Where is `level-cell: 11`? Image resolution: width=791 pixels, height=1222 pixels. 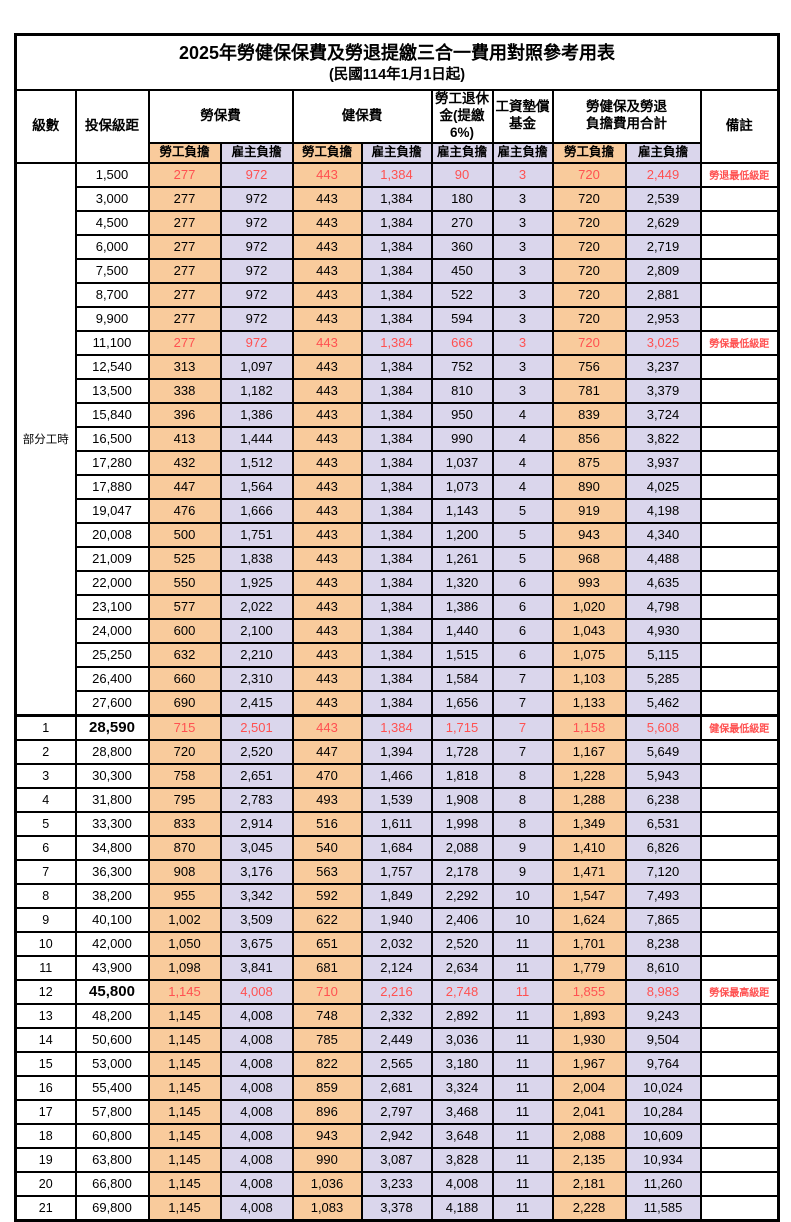
level-cell: 11 is located at coordinates (45, 967).